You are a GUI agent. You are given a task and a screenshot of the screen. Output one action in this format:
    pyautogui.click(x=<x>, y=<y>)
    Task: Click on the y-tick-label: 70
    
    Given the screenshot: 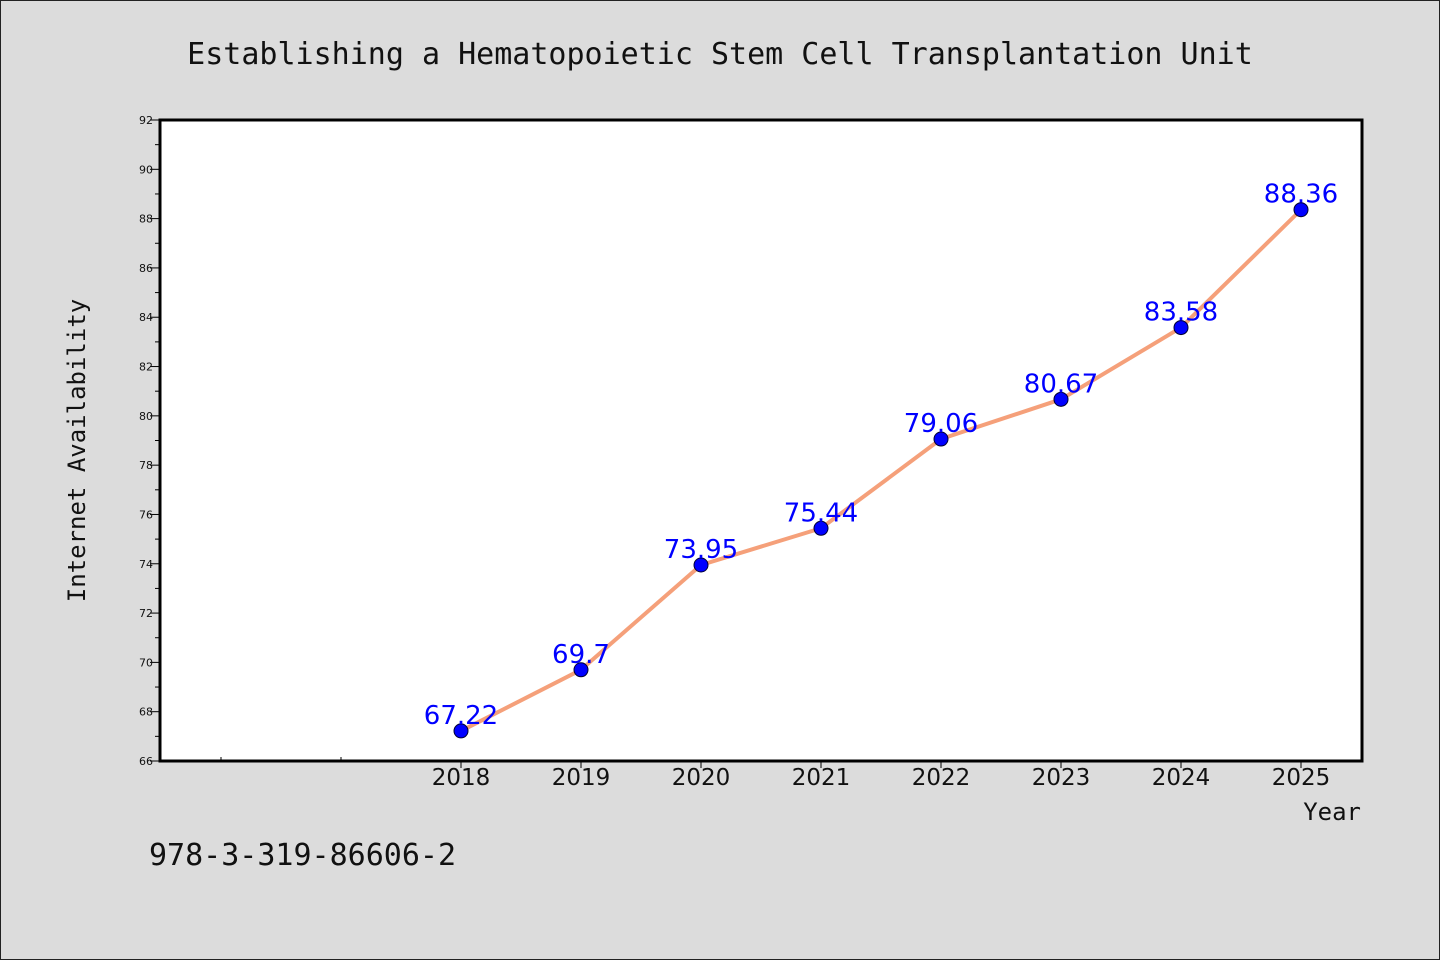 What is the action you would take?
    pyautogui.click(x=146, y=662)
    